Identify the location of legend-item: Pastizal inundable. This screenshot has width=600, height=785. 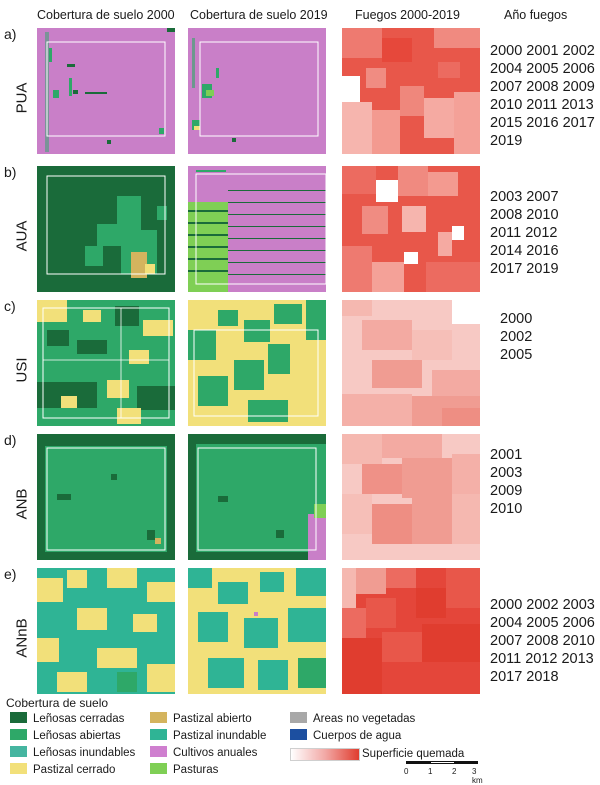
(208, 735).